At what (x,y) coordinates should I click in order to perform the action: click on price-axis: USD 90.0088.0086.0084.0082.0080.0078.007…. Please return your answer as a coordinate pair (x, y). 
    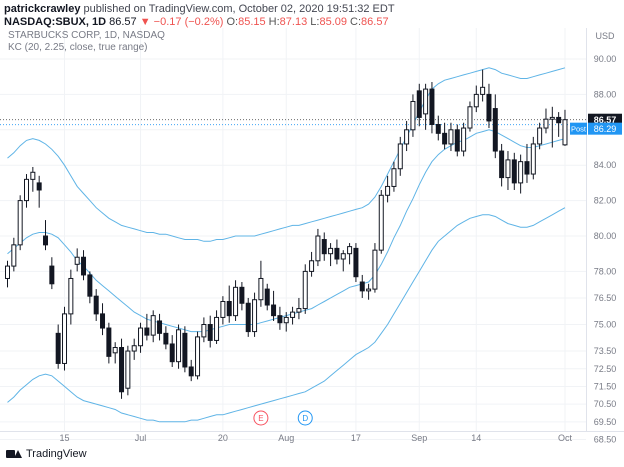
    Looking at the image, I should click on (601, 236).